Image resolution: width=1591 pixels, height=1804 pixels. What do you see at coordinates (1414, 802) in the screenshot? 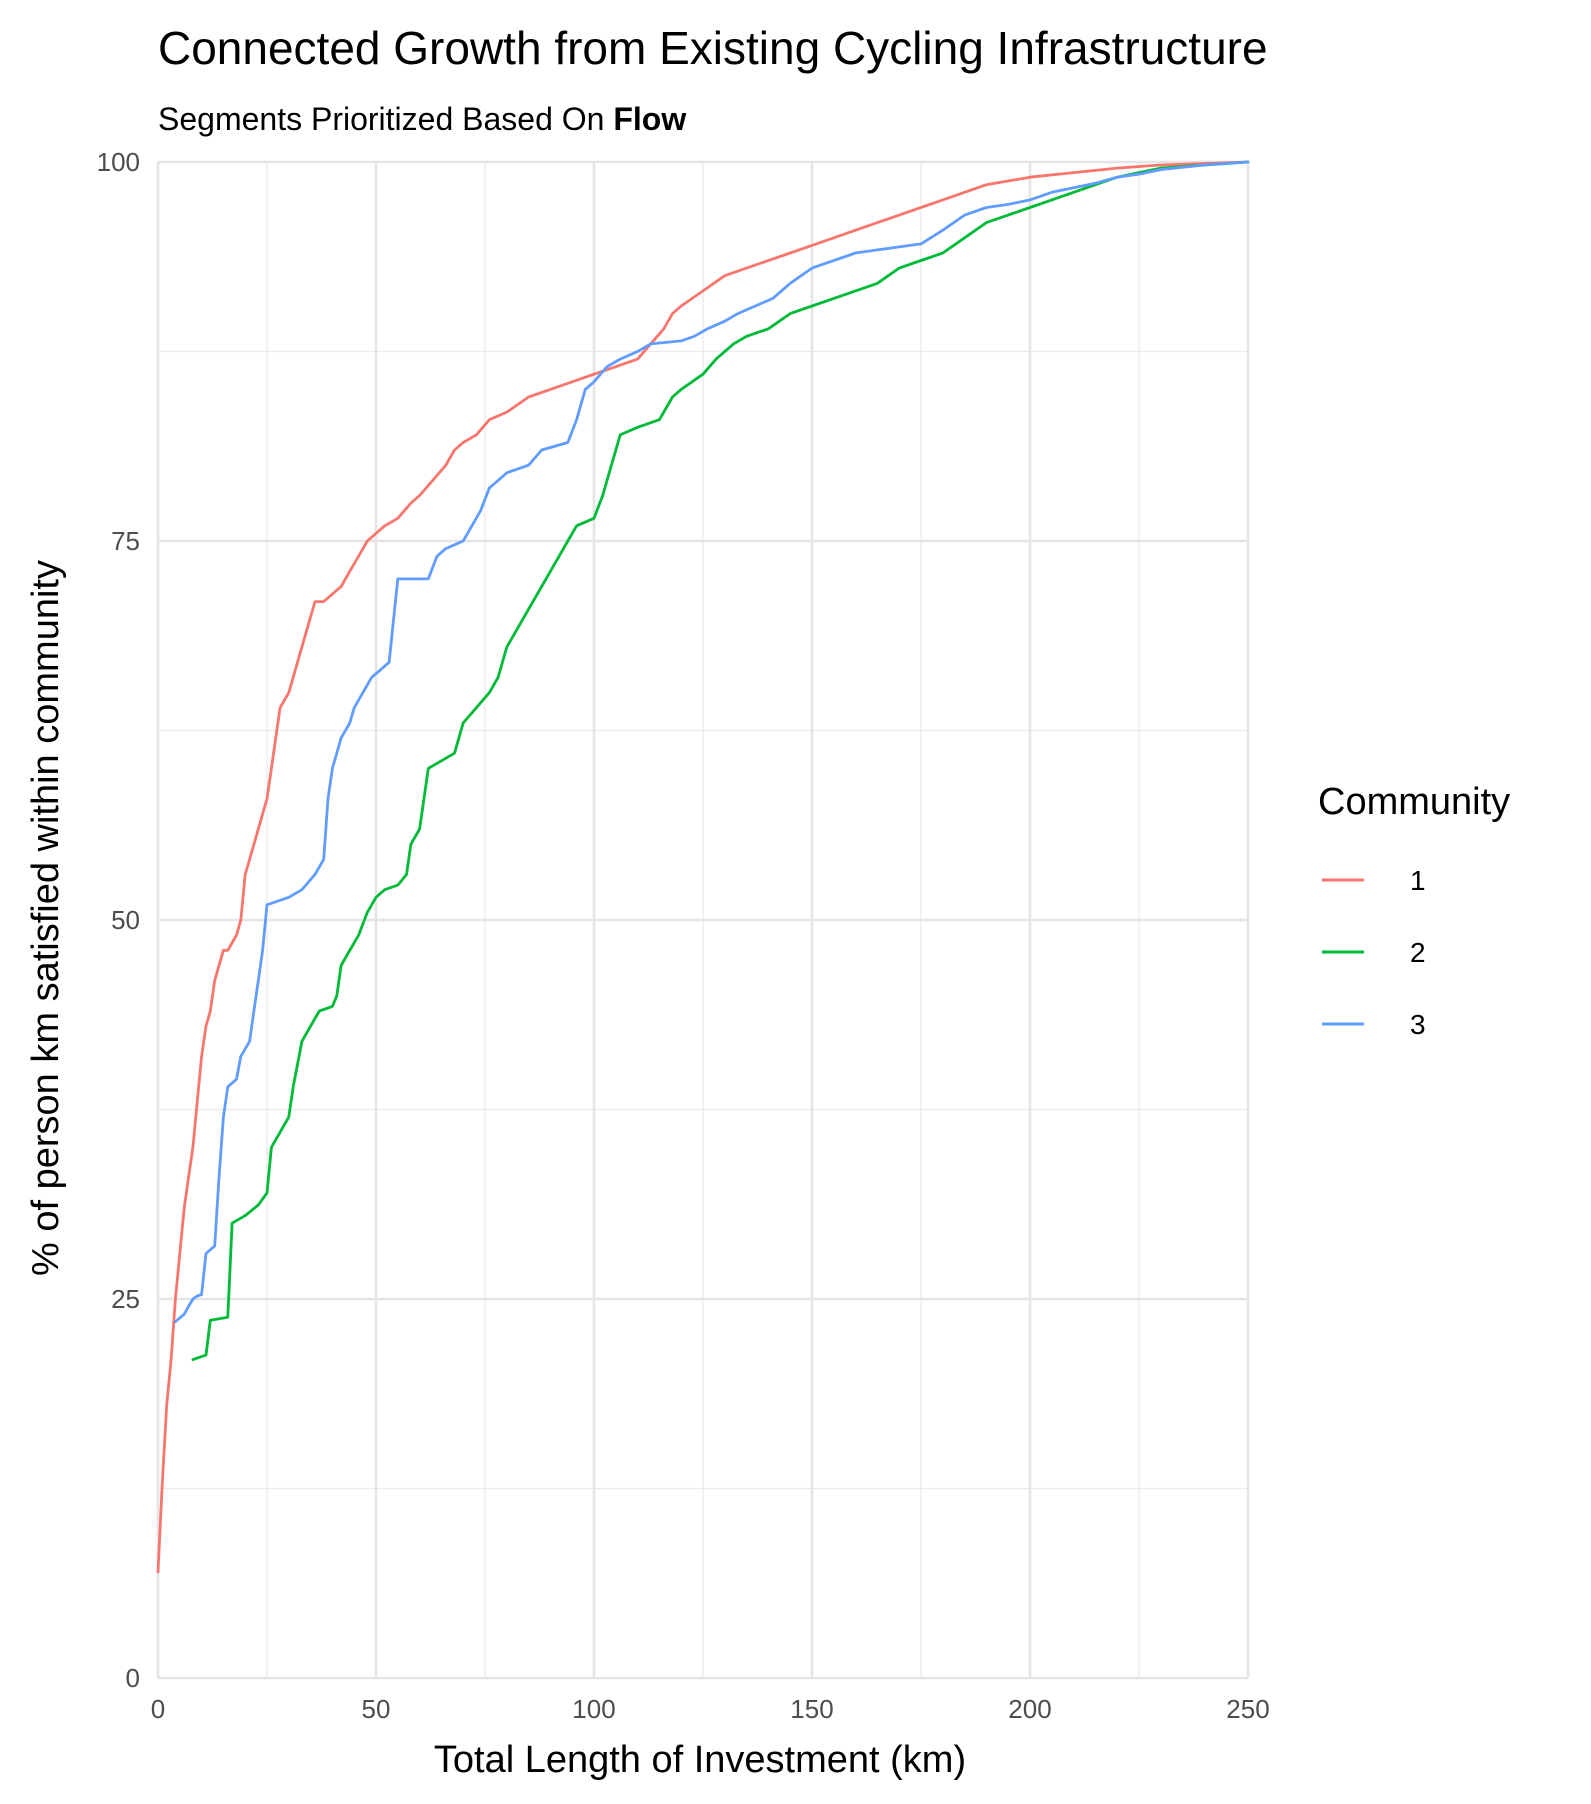
I see `legend-title: Community` at bounding box center [1414, 802].